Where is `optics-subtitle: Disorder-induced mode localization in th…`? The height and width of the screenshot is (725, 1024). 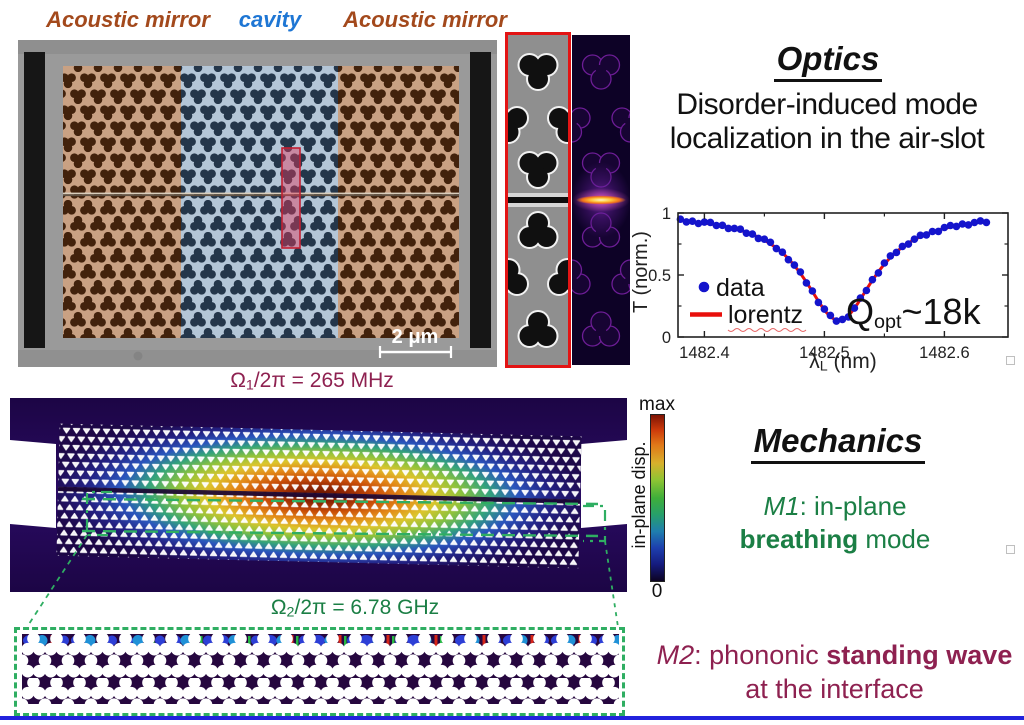
optics-subtitle: Disorder-induced mode localization in th… is located at coordinates (827, 121).